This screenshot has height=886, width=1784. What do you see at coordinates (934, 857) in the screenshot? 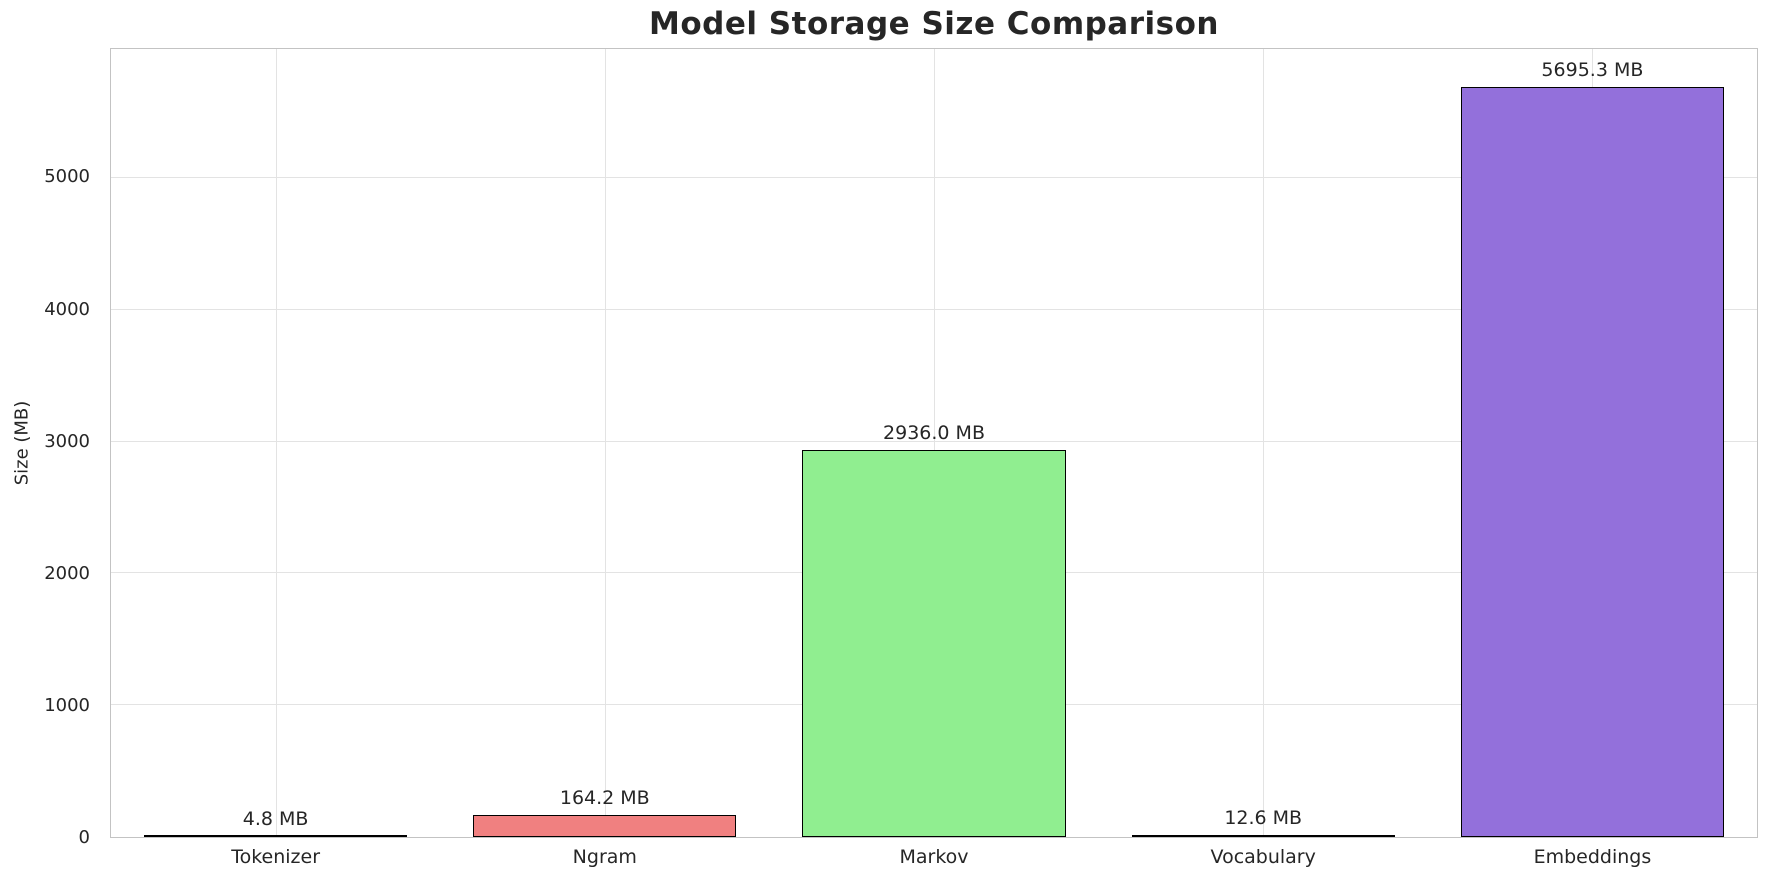
I see `x-tick-label: Markov` at bounding box center [934, 857].